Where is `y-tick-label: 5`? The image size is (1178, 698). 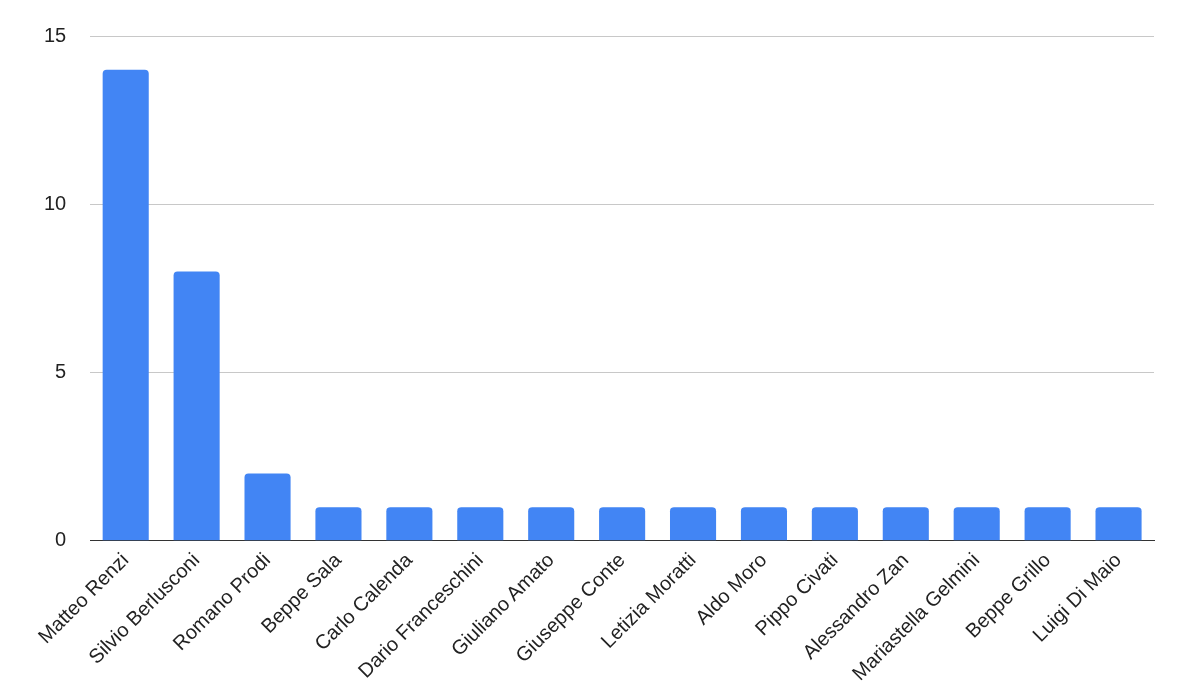 y-tick-label: 5 is located at coordinates (61, 371).